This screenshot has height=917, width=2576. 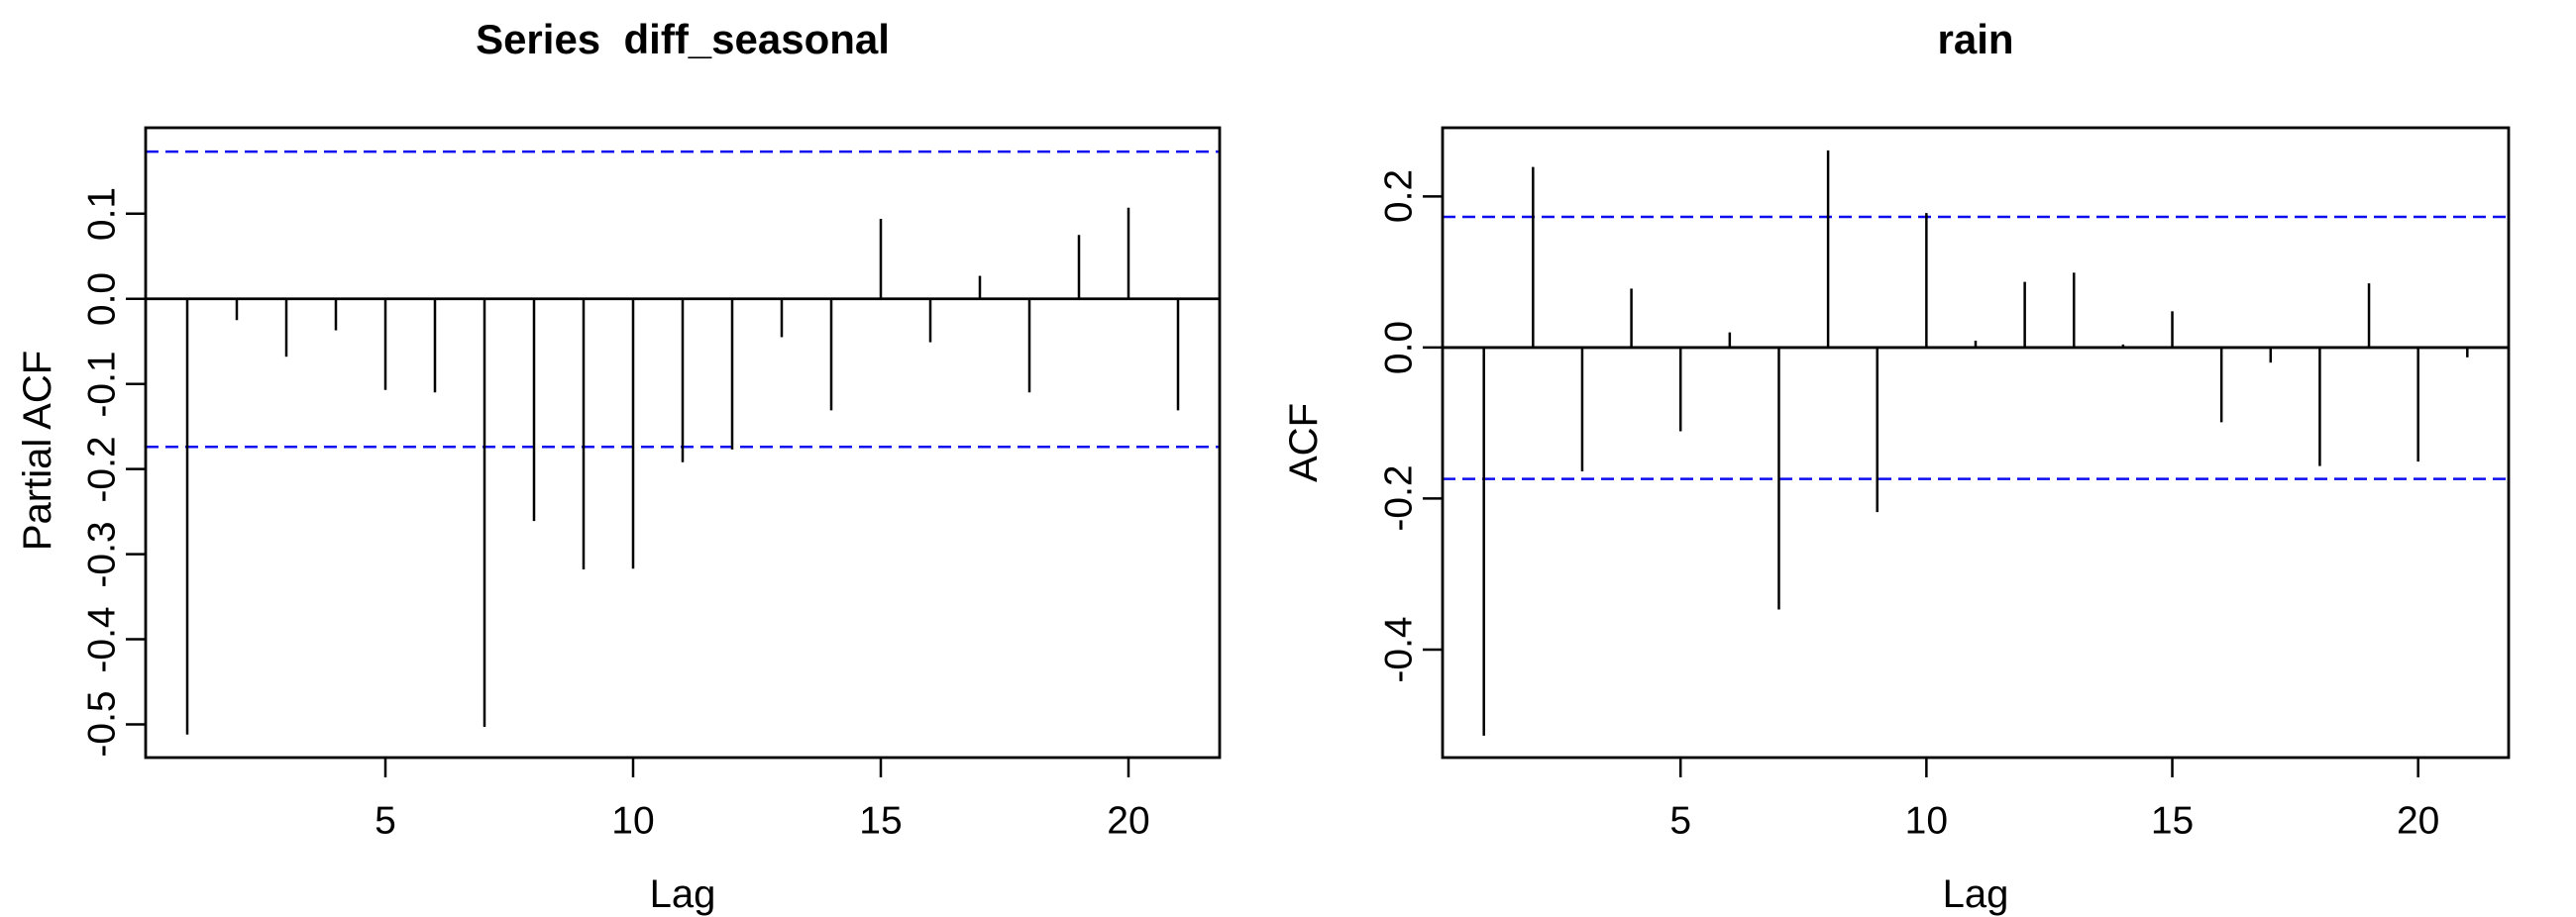 What do you see at coordinates (2172, 821) in the screenshot?
I see `right-x-tick-label: 15` at bounding box center [2172, 821].